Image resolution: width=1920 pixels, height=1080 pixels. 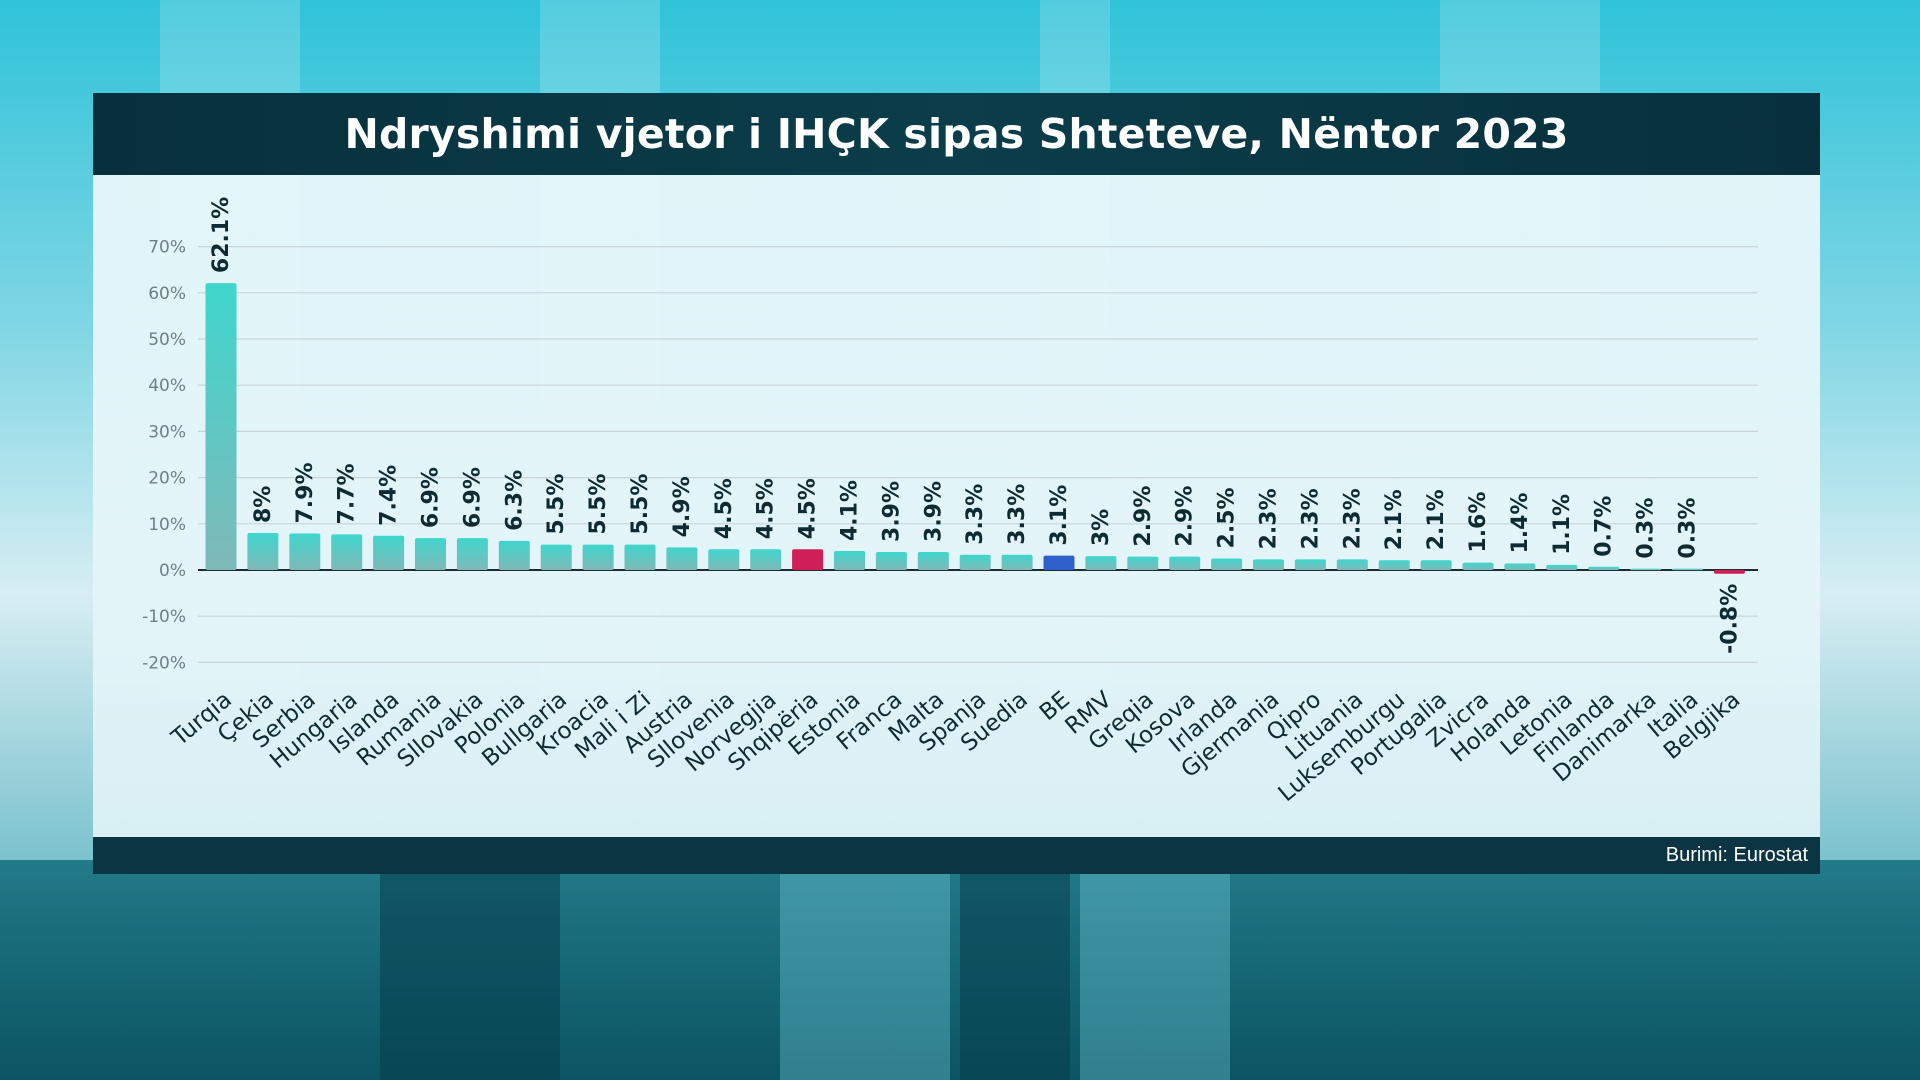 What do you see at coordinates (347, 493) in the screenshot?
I see `value-label: 7.7%` at bounding box center [347, 493].